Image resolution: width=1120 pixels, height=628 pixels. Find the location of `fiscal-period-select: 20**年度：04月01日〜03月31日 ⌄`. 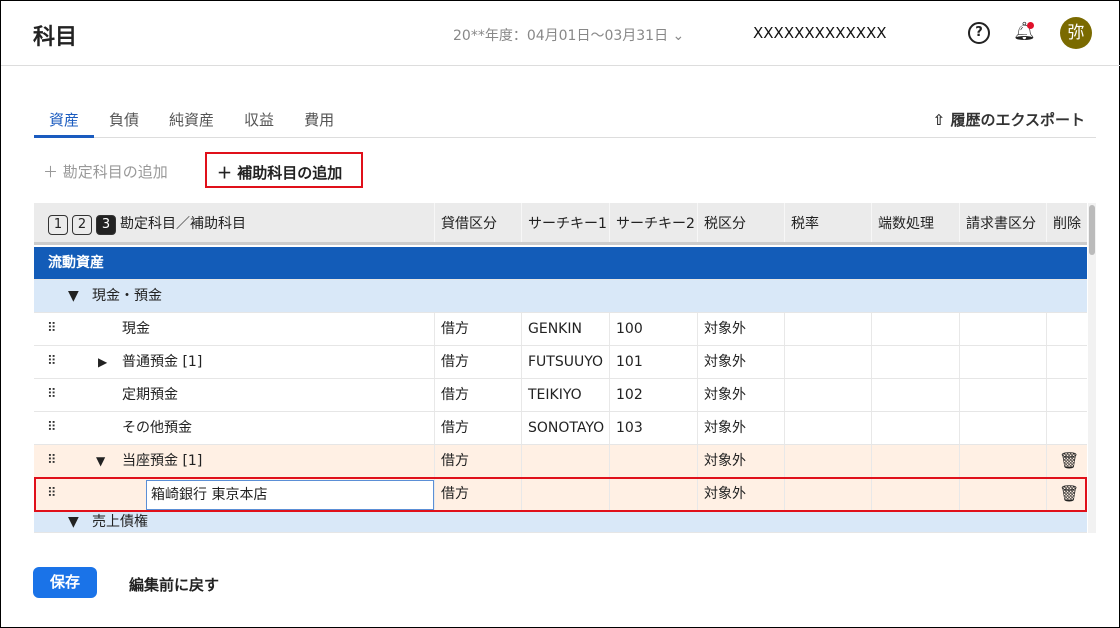

fiscal-period-select: 20**年度：04月01日〜03月31日 ⌄ is located at coordinates (568, 35).